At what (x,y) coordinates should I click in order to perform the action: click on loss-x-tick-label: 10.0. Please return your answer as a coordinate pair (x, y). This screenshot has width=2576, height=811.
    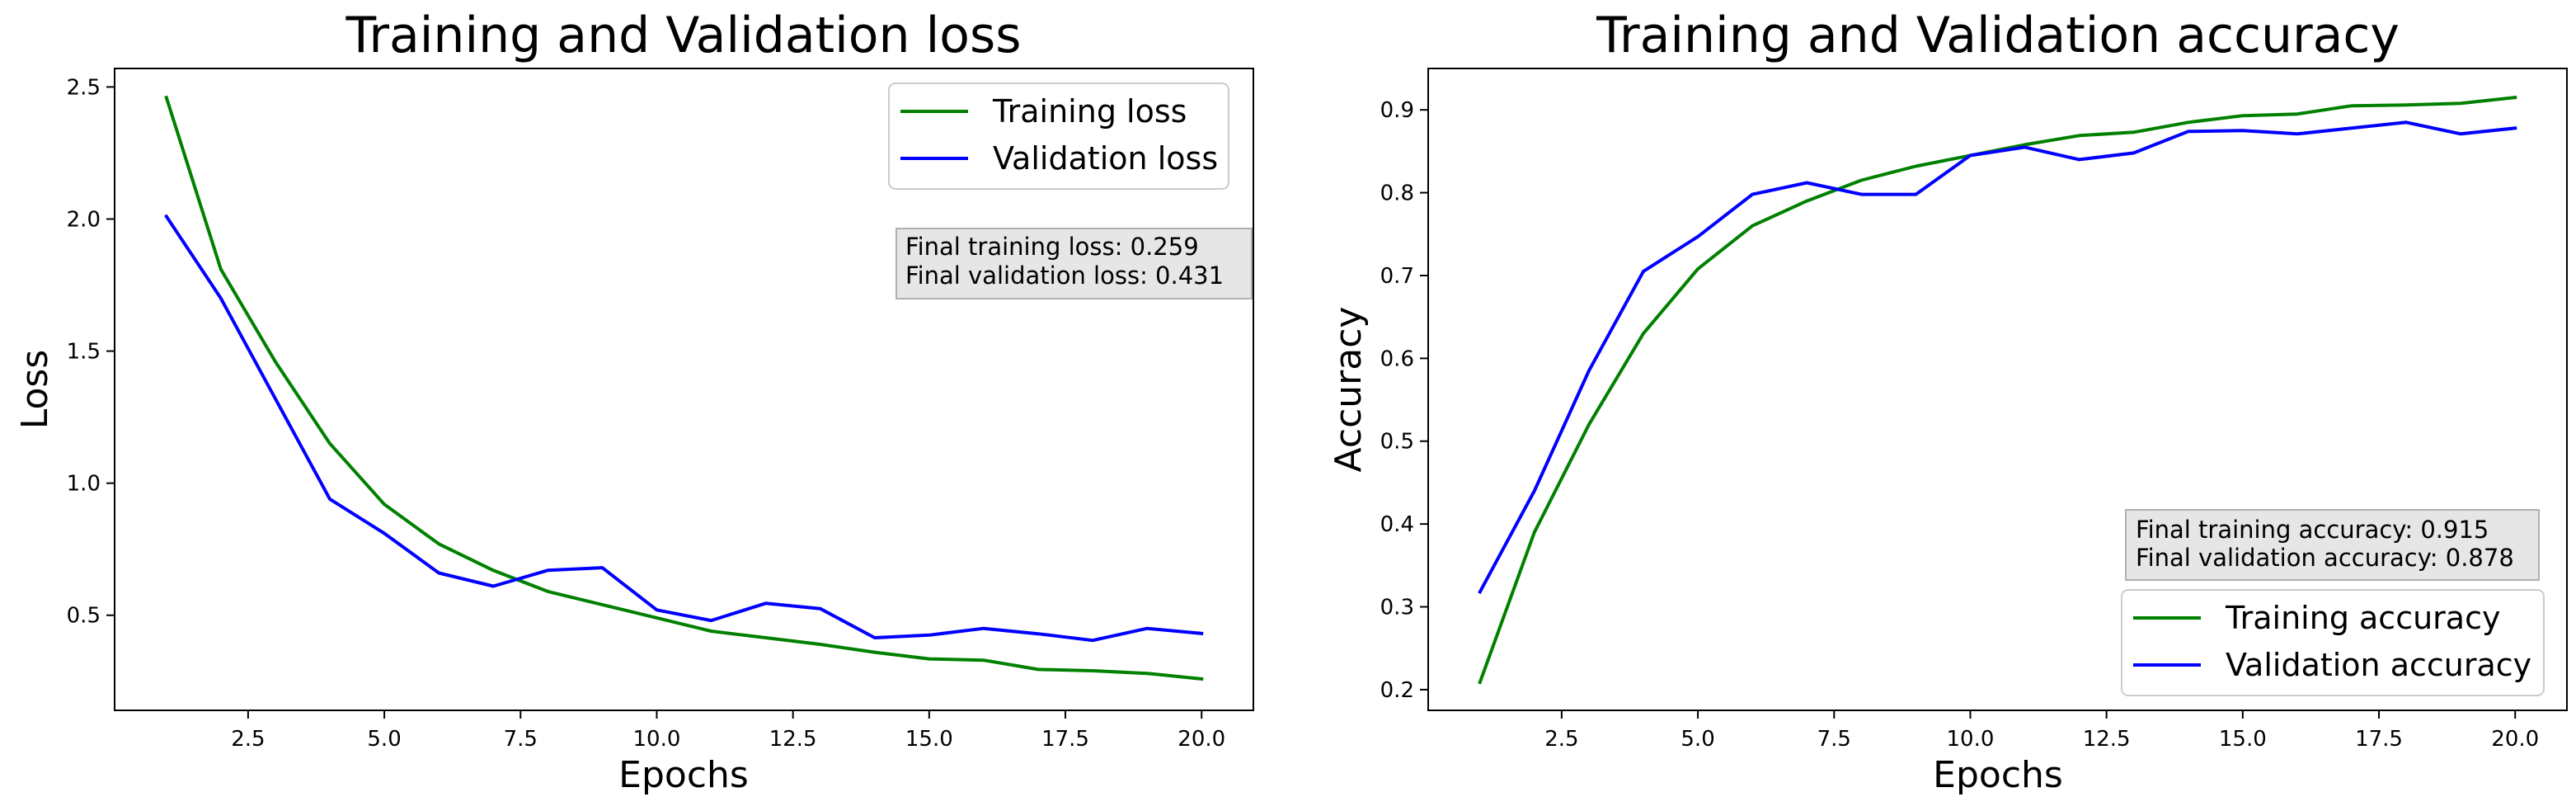
    Looking at the image, I should click on (657, 739).